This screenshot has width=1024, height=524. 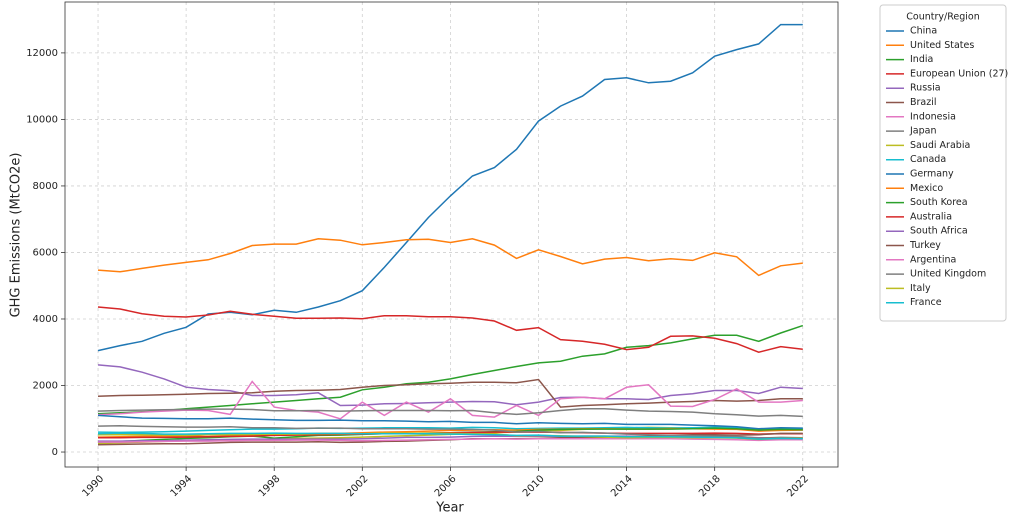 What do you see at coordinates (42, 119) in the screenshot?
I see `y-tick-label: 10000` at bounding box center [42, 119].